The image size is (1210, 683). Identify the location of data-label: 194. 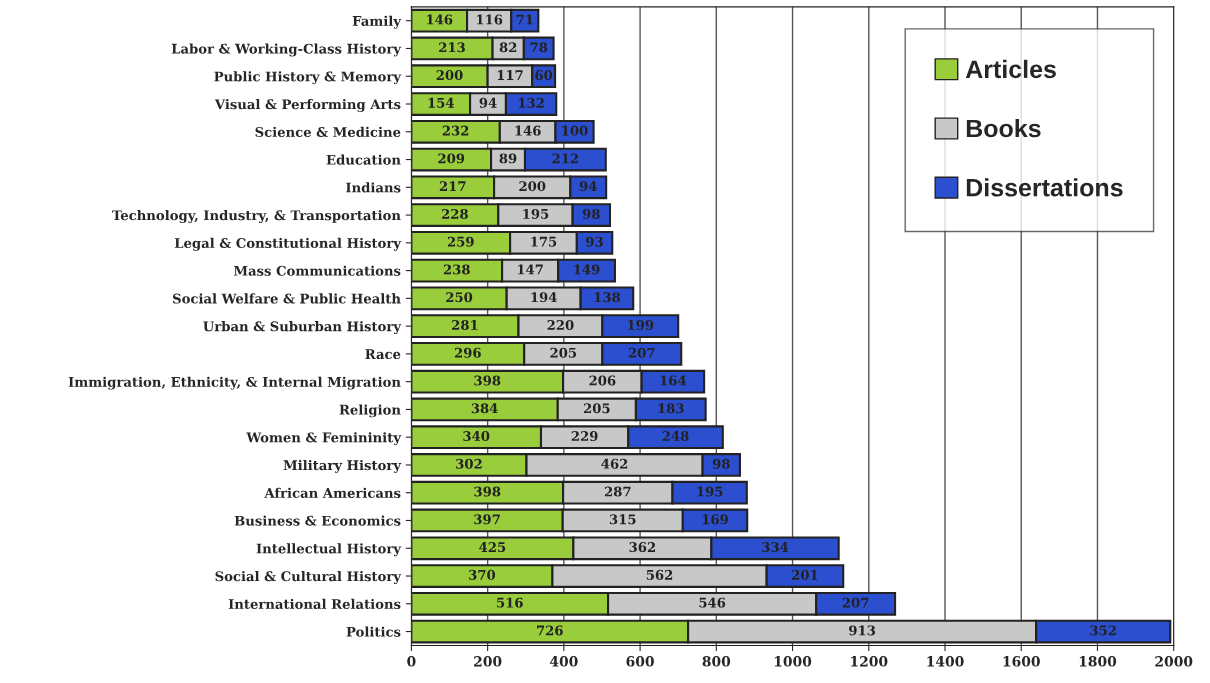
(544, 297).